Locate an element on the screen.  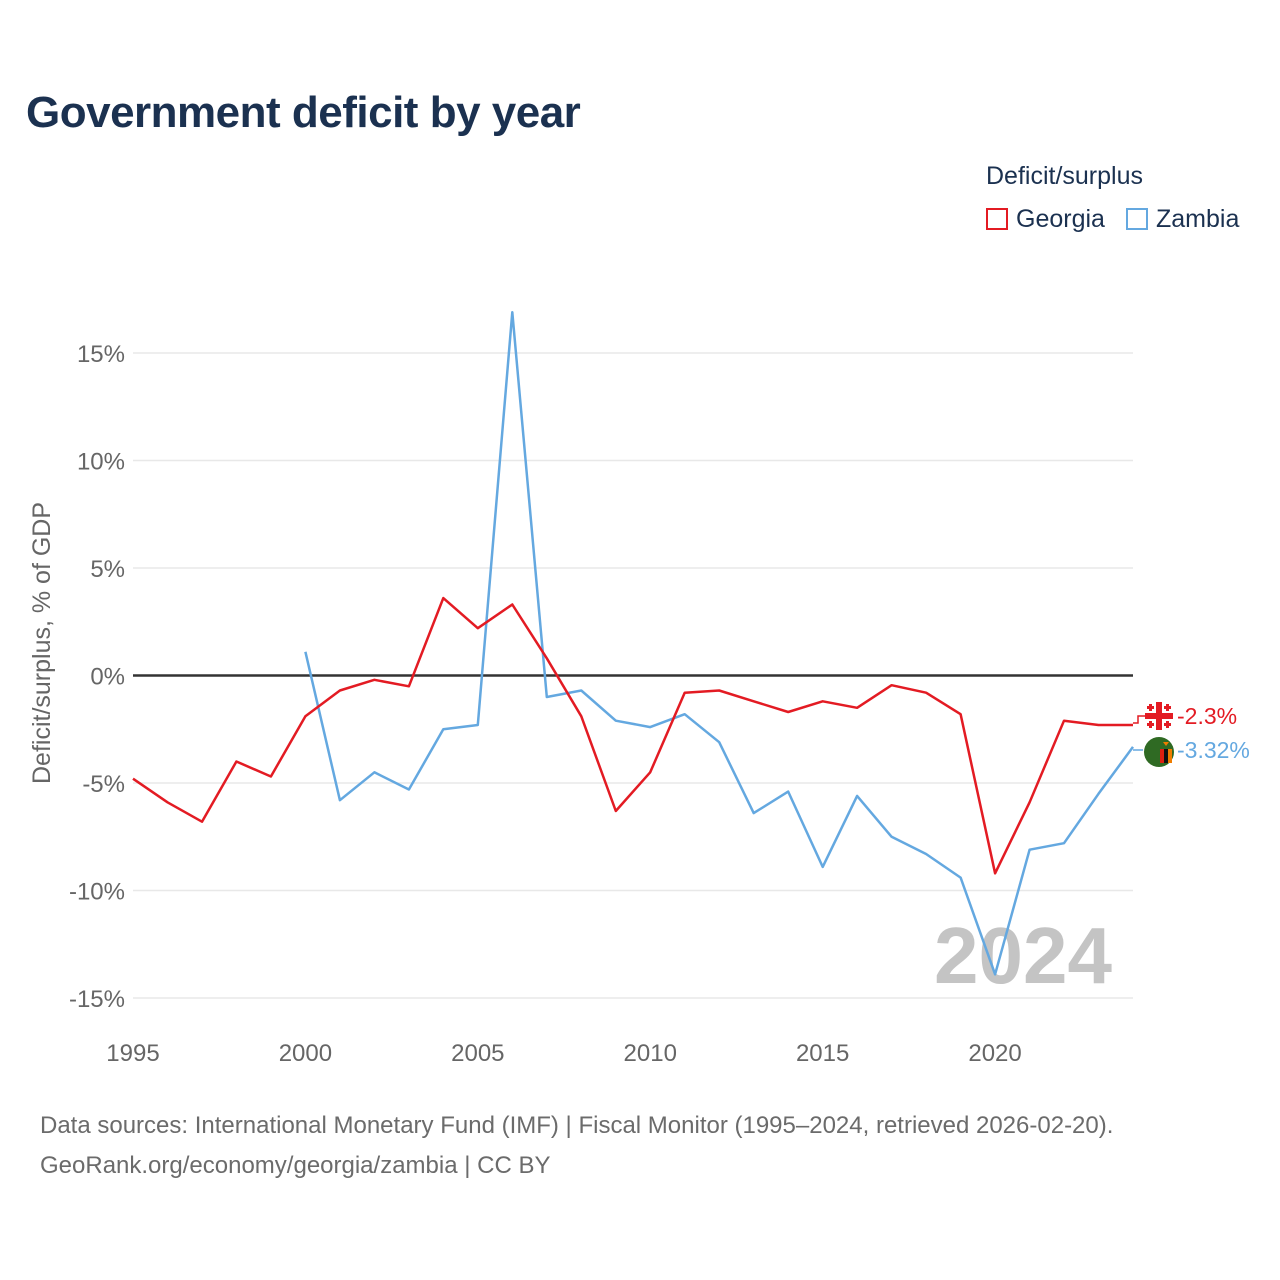
georgia-flag-icon is located at coordinates (1159, 716).